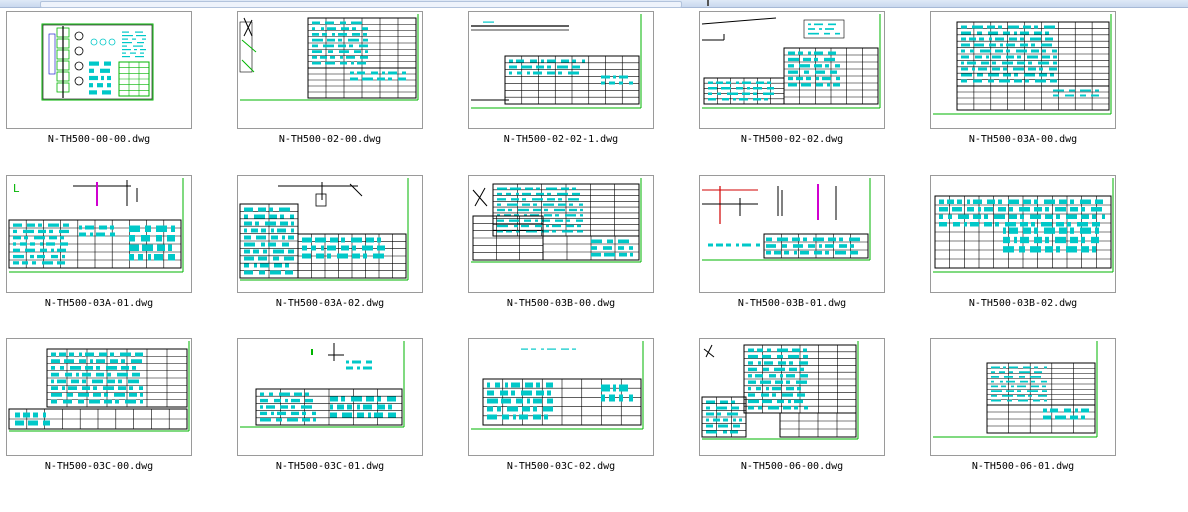  What do you see at coordinates (792, 139) in the screenshot?
I see `file-name-label: N-TH500-02-02.dwg` at bounding box center [792, 139].